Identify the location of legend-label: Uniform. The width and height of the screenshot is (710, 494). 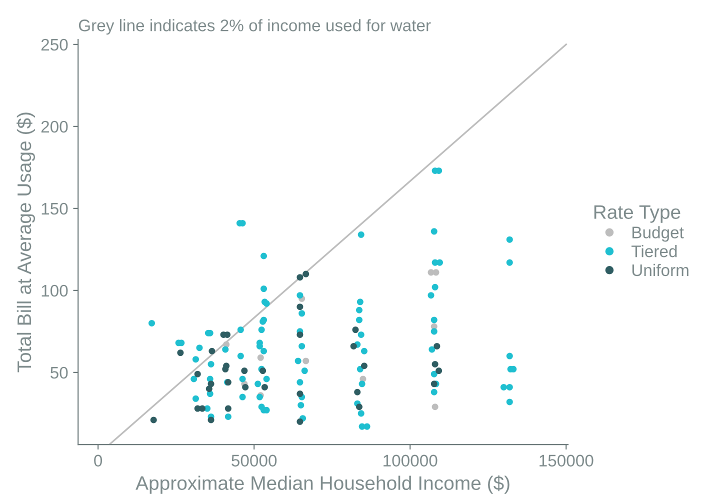
(660, 270).